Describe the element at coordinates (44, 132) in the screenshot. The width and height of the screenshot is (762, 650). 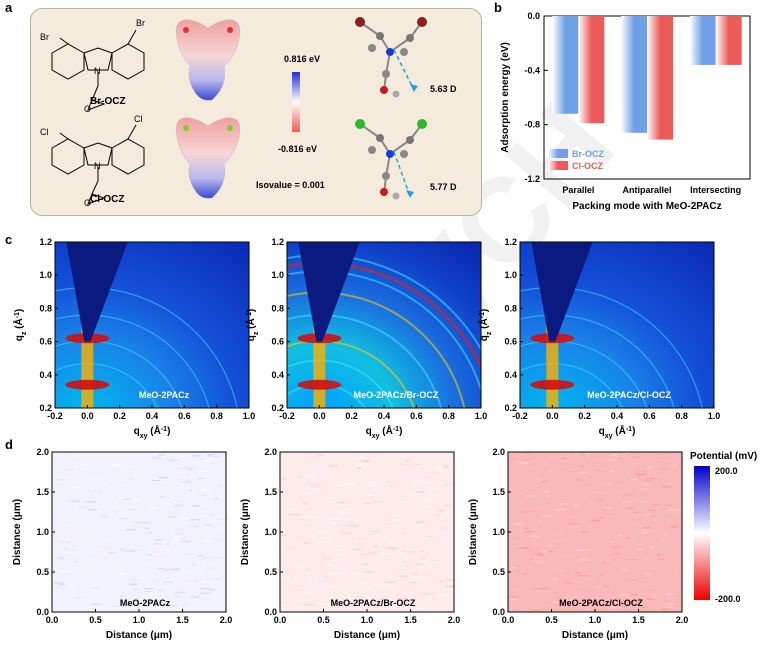
I see `mol2-atom-cl-left: Cl` at that location.